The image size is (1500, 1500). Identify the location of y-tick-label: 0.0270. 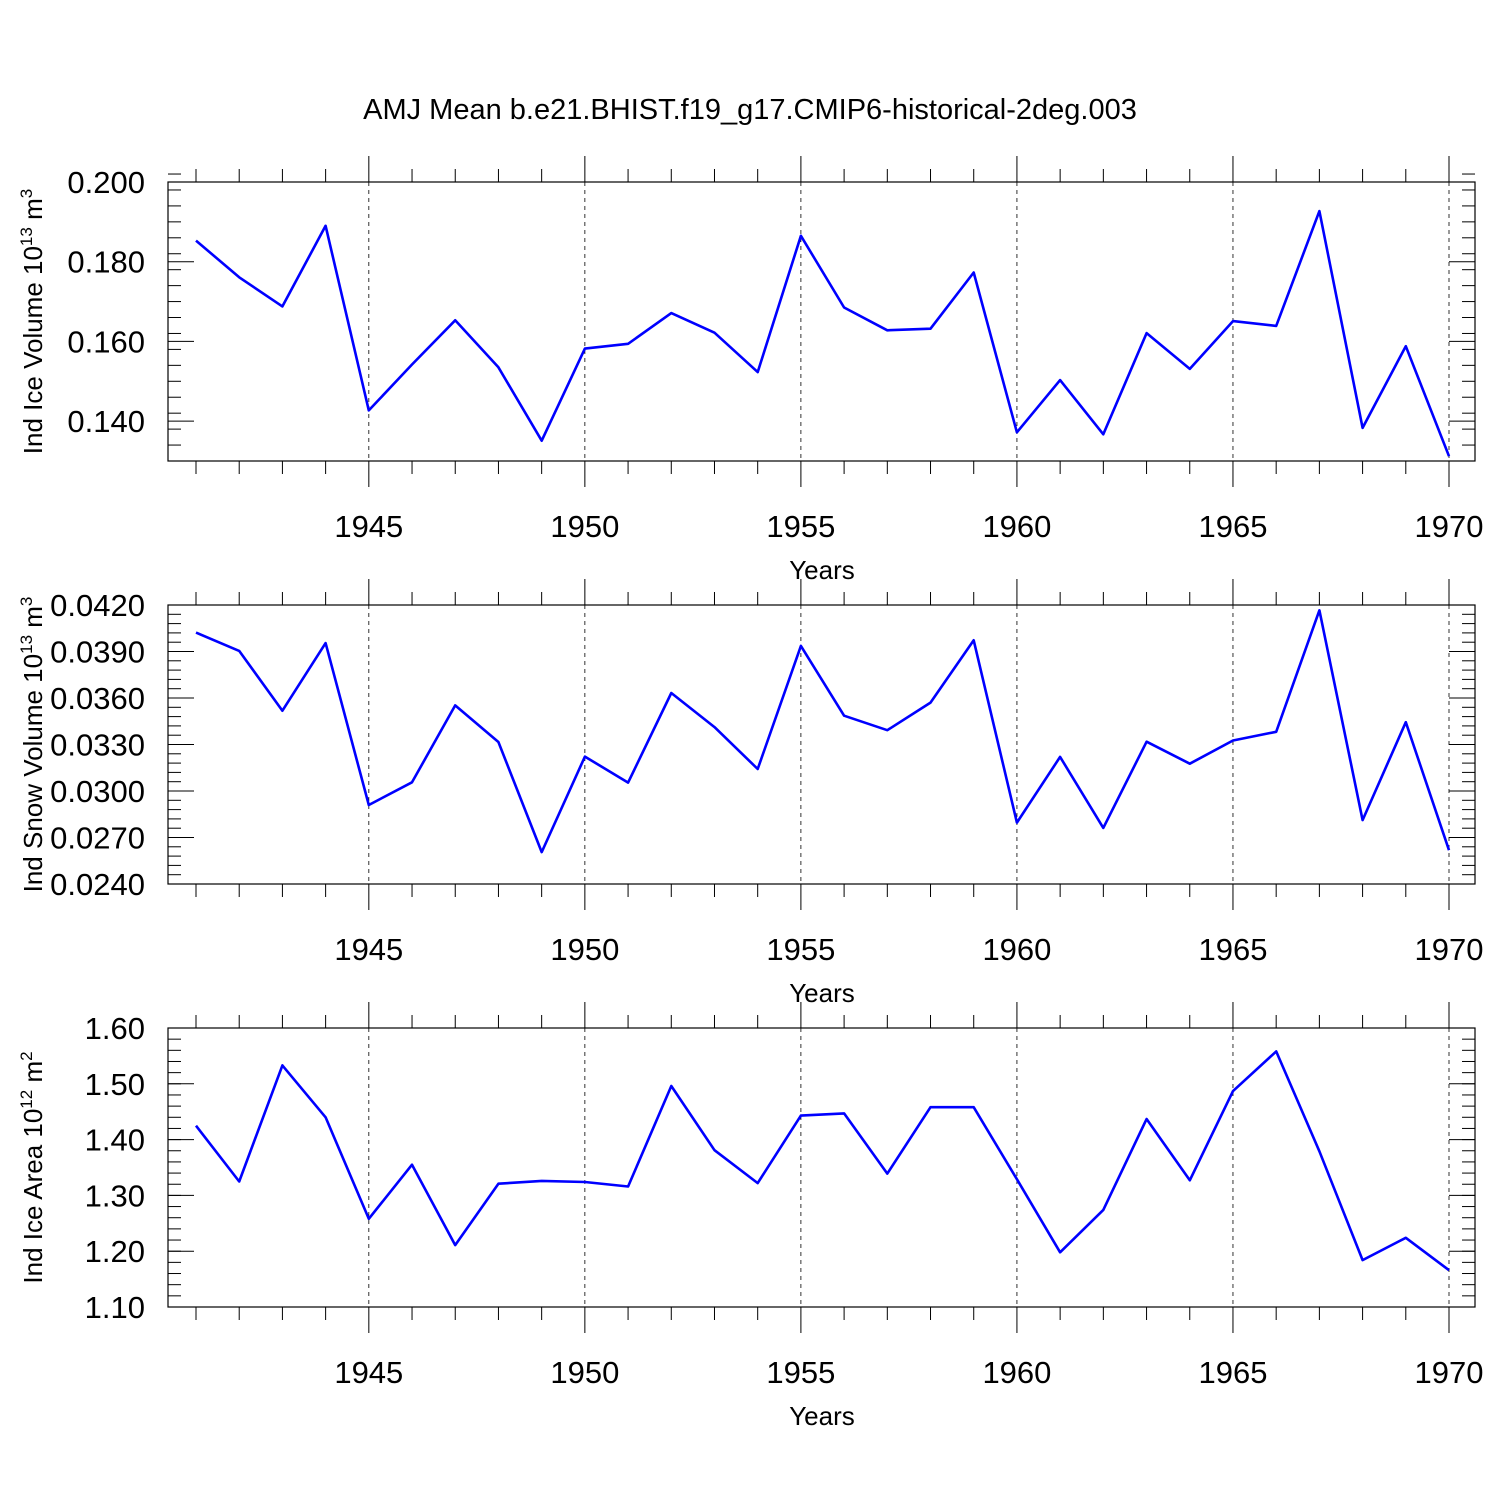
(97, 838).